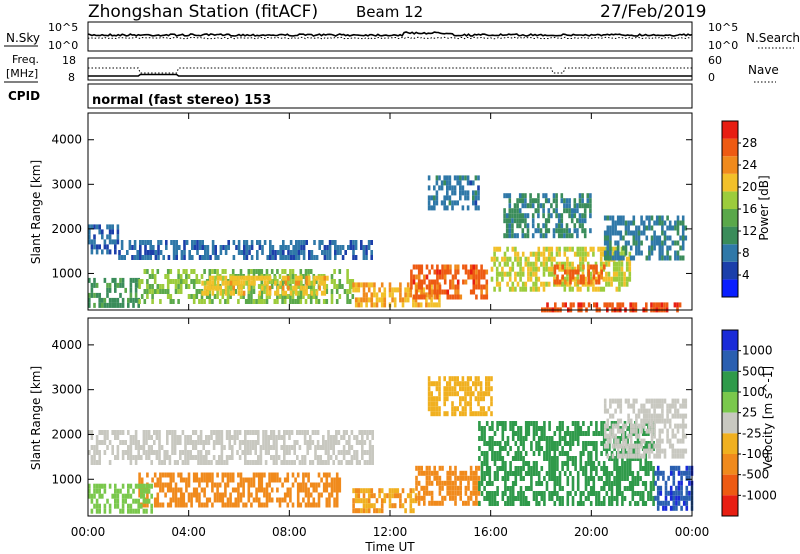 The height and width of the screenshot is (554, 800). Describe the element at coordinates (63, 45) in the screenshot. I see `nsky-tick-low: 10^0` at that location.